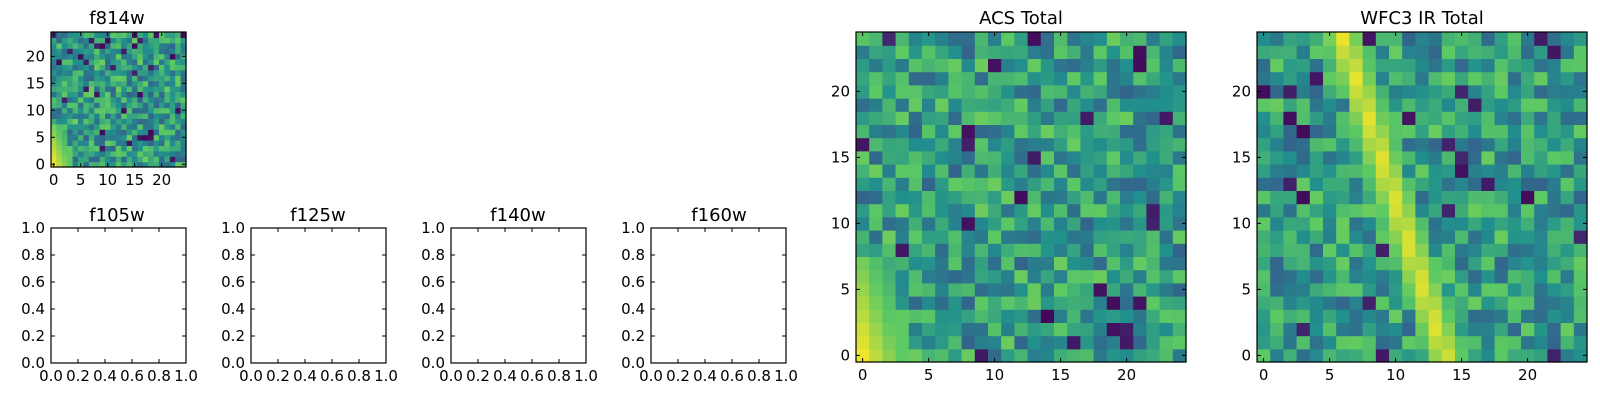 The height and width of the screenshot is (400, 1600). I want to click on f125w-ytick-label: 0.0, so click(233, 363).